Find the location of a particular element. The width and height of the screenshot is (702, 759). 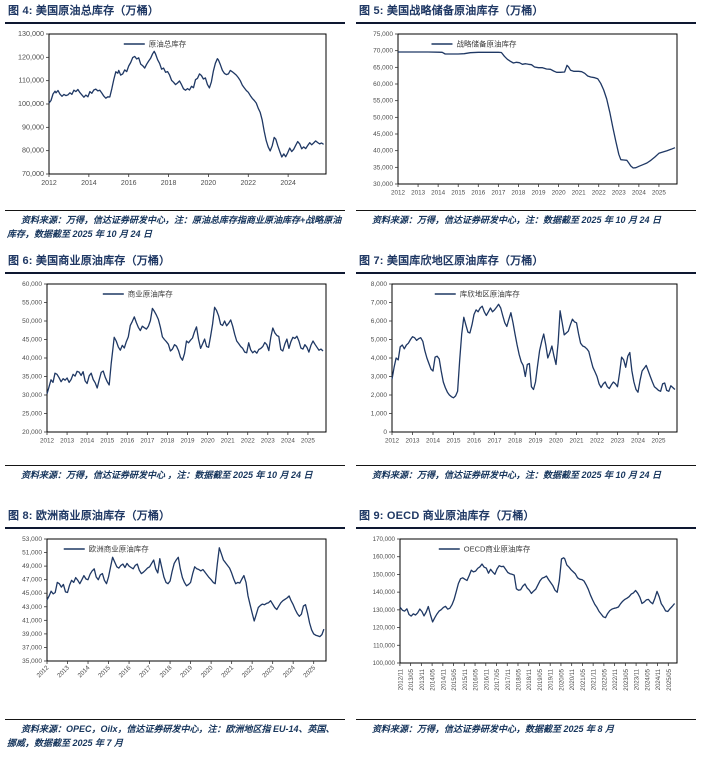

svg-text: 2018/05 is located at coordinates (519, 679).